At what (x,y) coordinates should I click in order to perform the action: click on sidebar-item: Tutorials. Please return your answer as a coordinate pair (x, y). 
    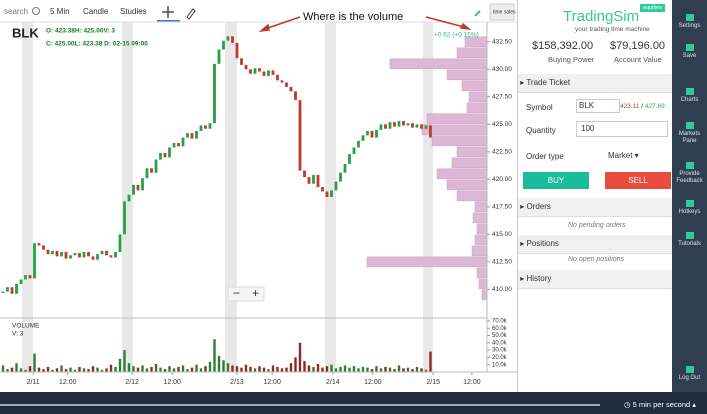
    Looking at the image, I should click on (689, 240).